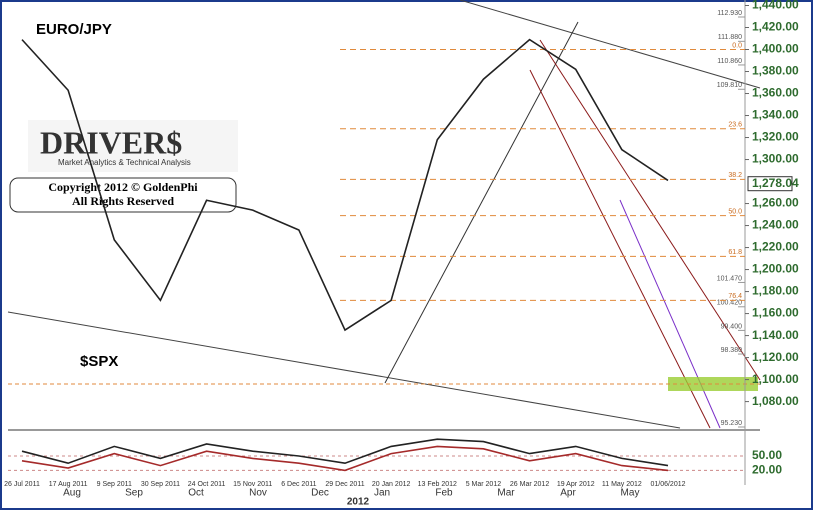 Image resolution: width=813 pixels, height=510 pixels. I want to click on y2-tick-label: 111.880, so click(730, 37).